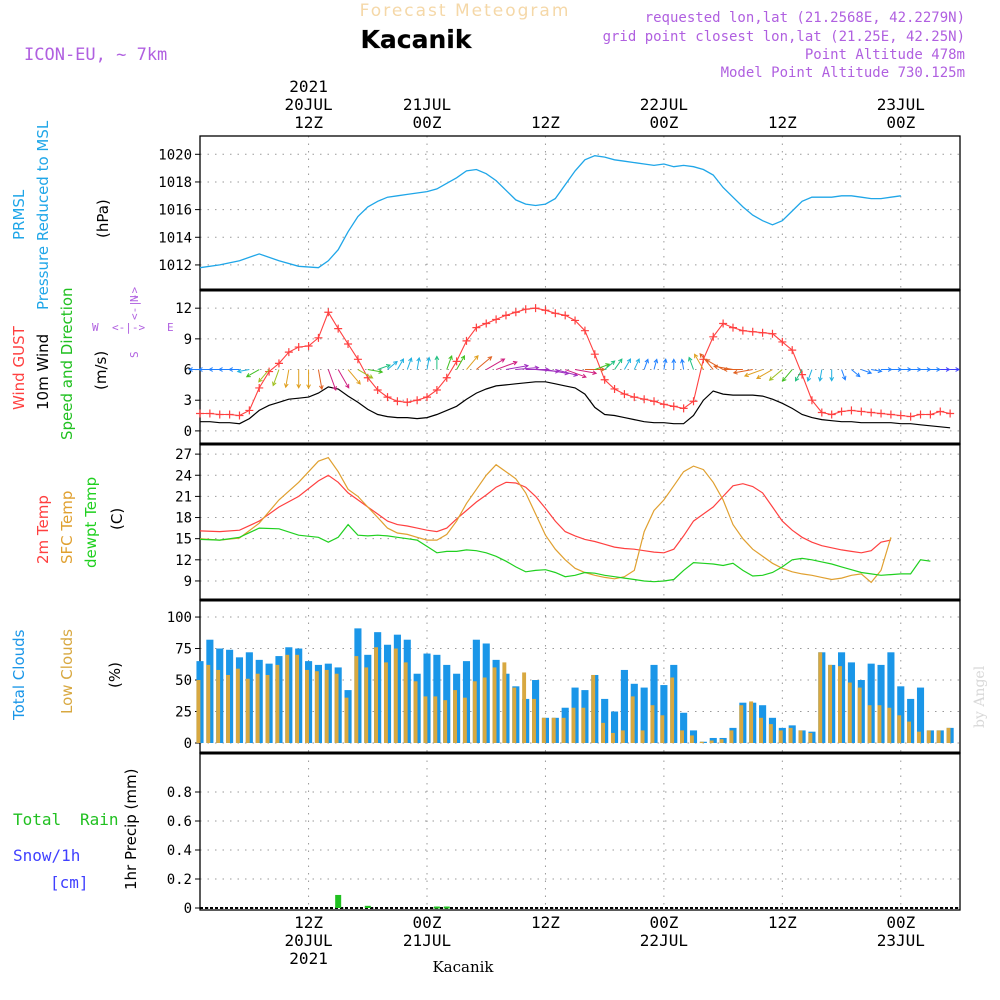 Image resolution: width=1000 pixels, height=1000 pixels. Describe the element at coordinates (550, 212) in the screenshot. I see `pressure-line` at that location.